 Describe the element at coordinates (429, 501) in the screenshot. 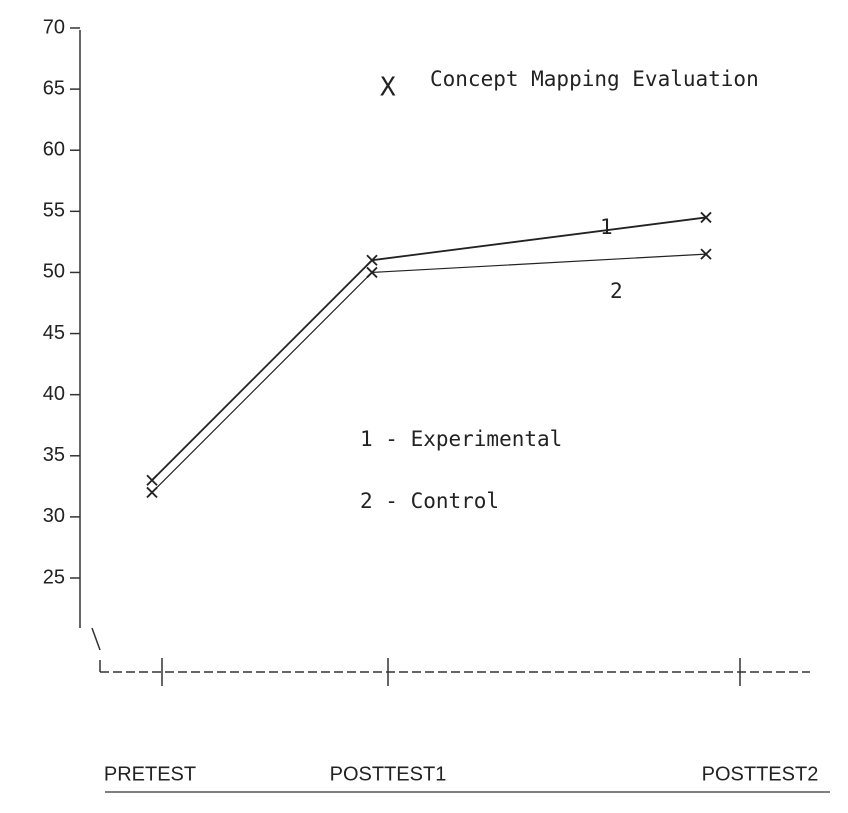

I see `legend-entry: 2 - Control` at that location.